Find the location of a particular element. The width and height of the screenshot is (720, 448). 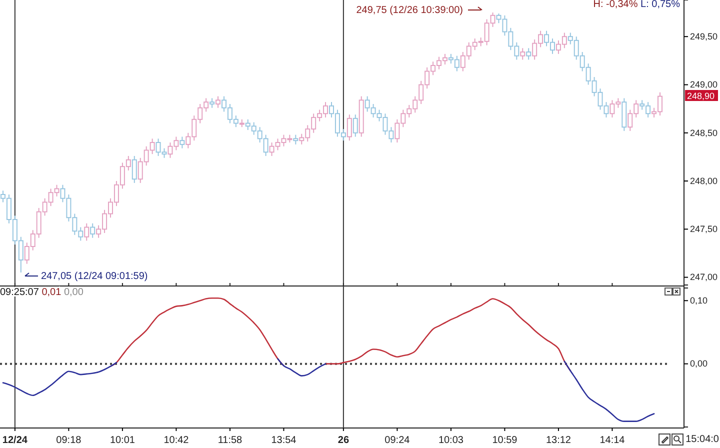

y-tick-label: 247,50 is located at coordinates (704, 229).